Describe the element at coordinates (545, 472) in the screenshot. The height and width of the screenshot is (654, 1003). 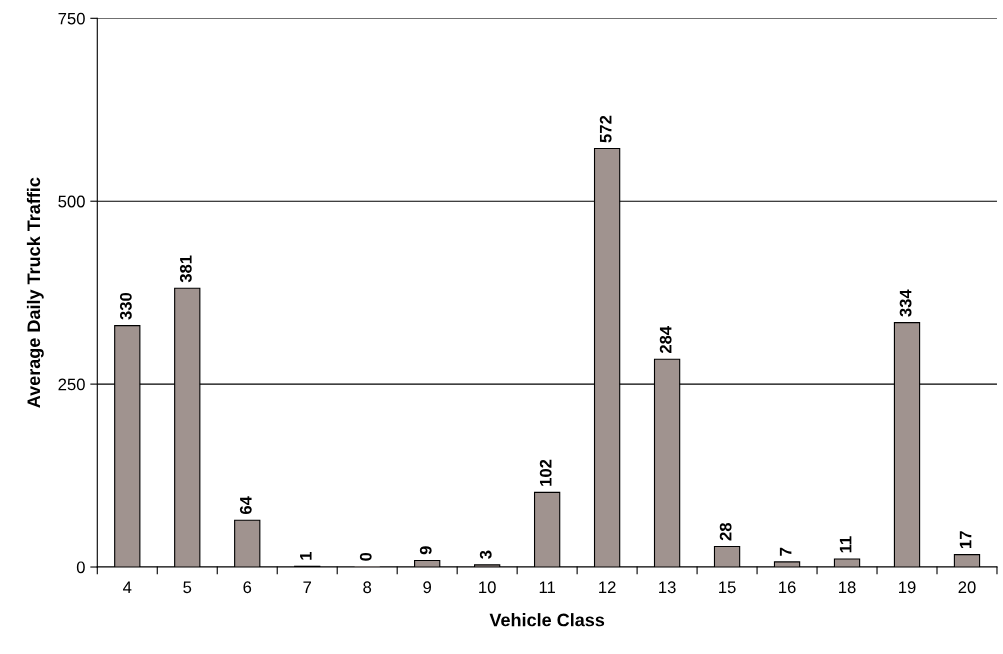
I see `data-label: 102` at that location.